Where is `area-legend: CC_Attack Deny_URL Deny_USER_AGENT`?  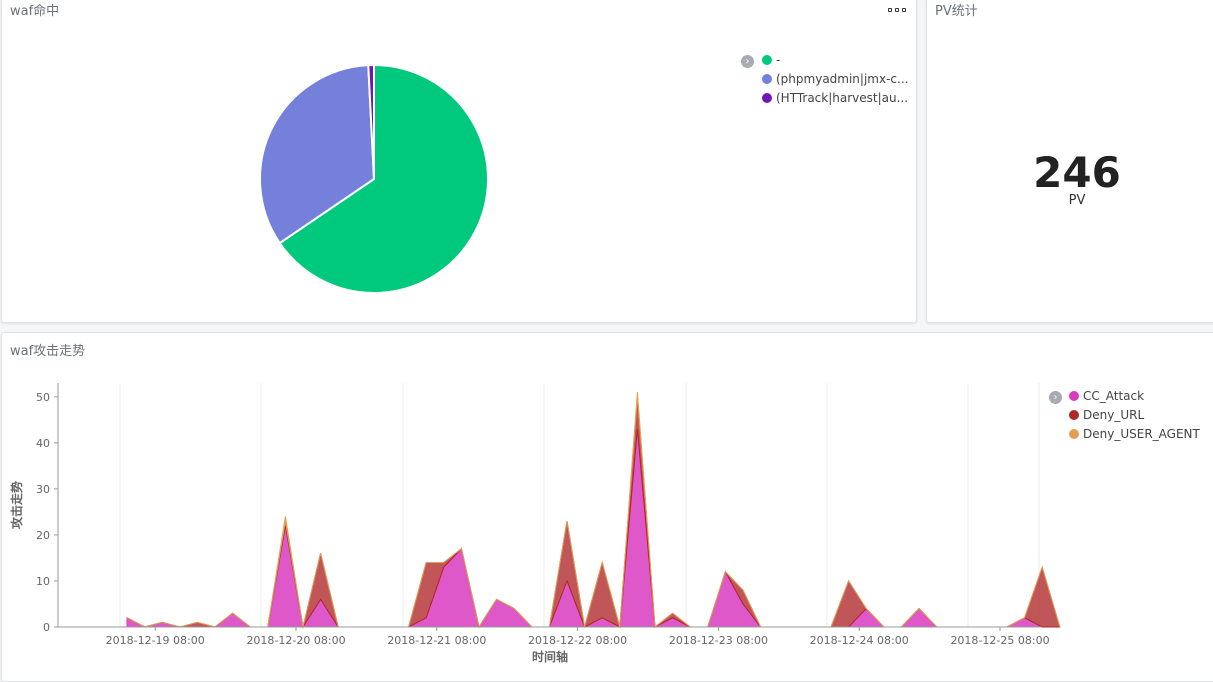
area-legend: CC_Attack Deny_URL Deny_USER_AGENT is located at coordinates (1134, 414).